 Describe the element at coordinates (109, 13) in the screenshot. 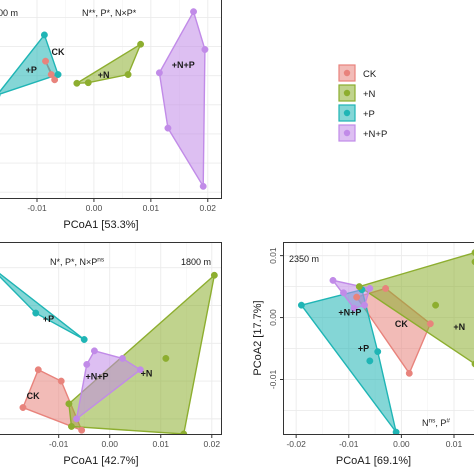

I see `stats-label: N**, P*, N×P*` at that location.